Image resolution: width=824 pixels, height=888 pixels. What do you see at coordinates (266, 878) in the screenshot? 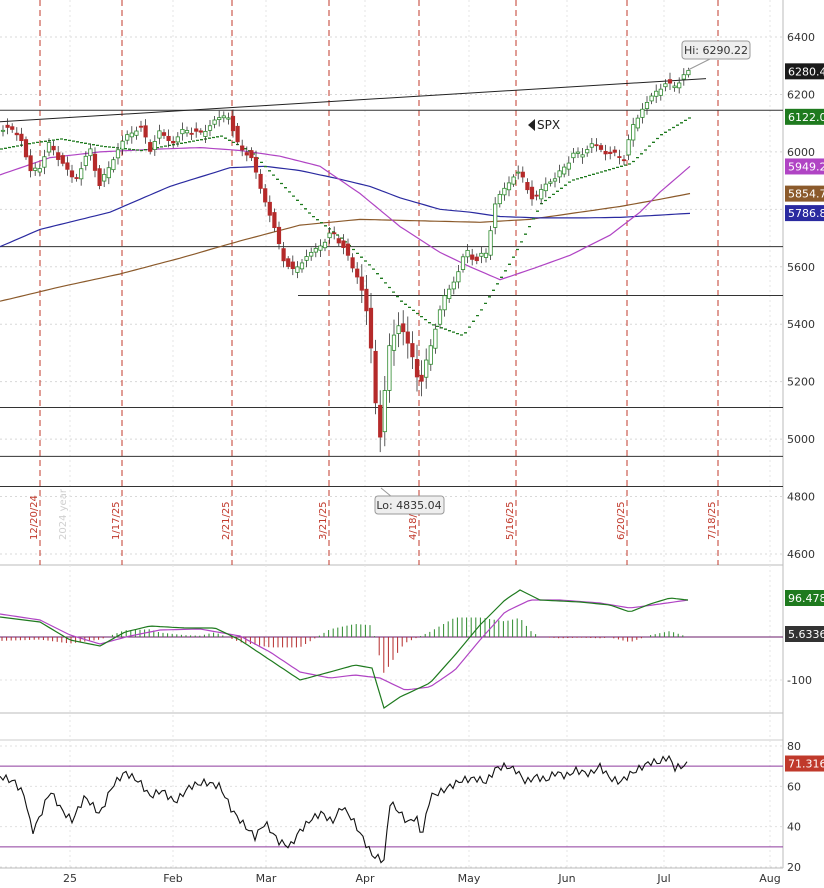
I see `x-tick-label: Mar` at bounding box center [266, 878].